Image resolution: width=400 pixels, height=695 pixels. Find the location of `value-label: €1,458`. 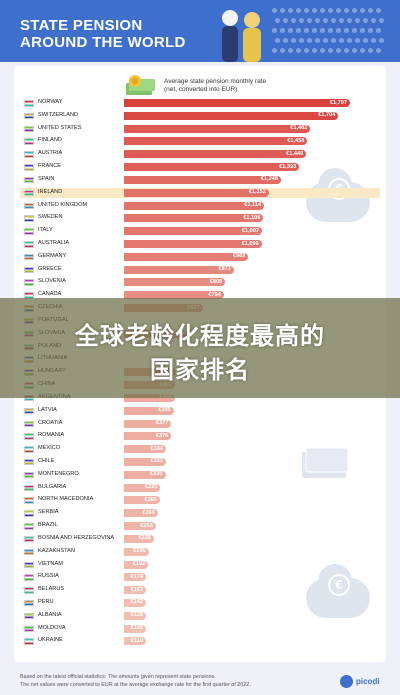

value-label: €1,458 is located at coordinates (296, 140).